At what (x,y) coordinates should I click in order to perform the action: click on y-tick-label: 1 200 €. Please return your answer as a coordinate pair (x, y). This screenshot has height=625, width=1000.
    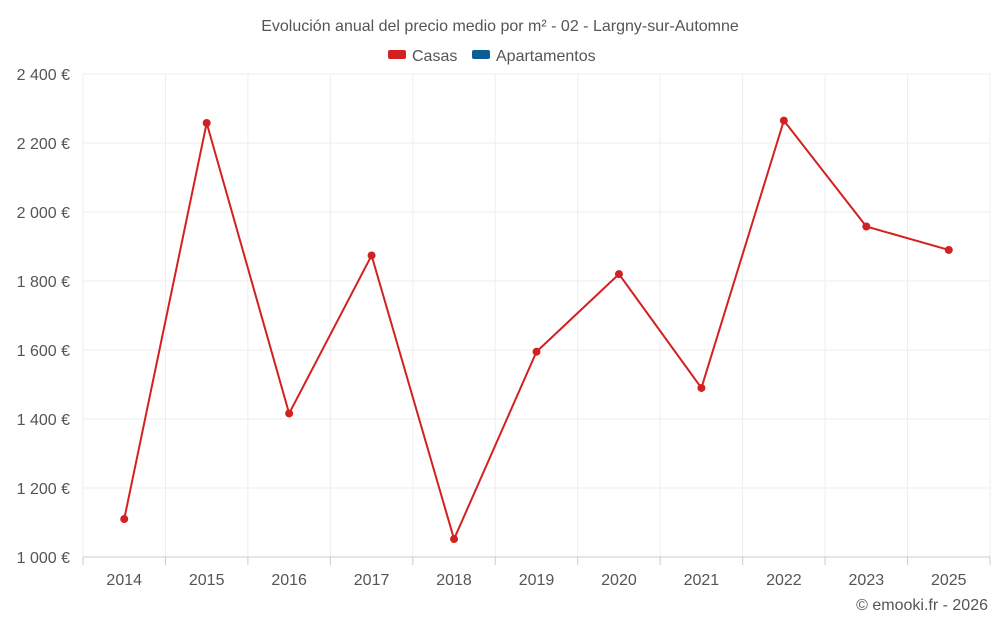
    Looking at the image, I should click on (43, 489).